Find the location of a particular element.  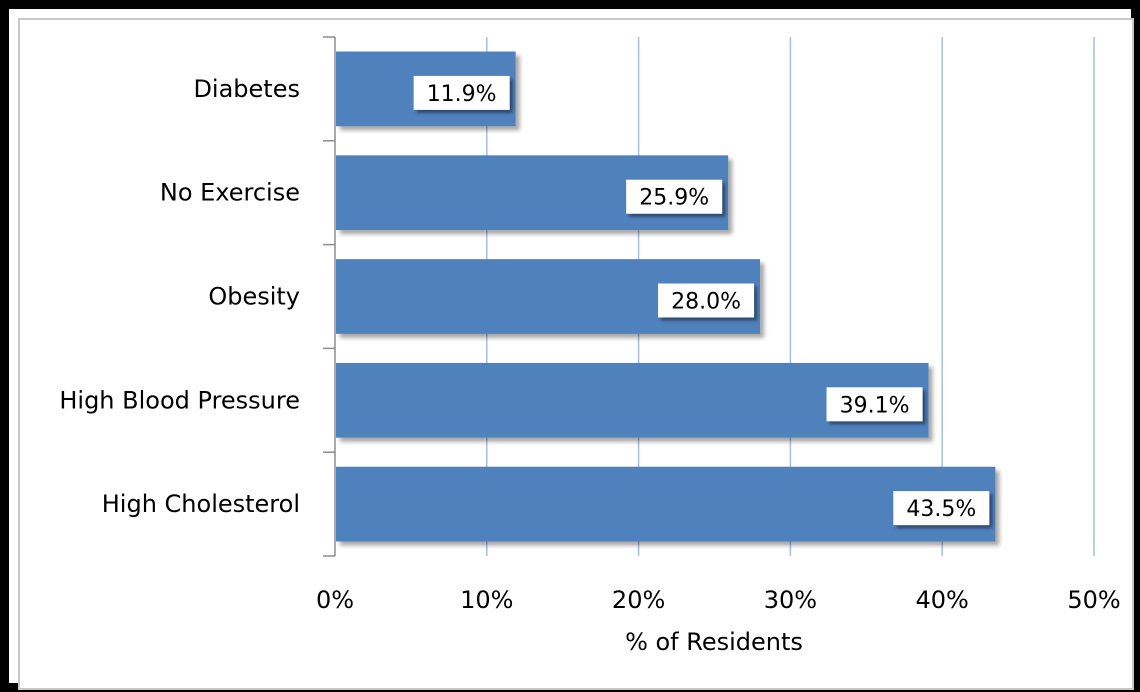

data-label: 39.1% is located at coordinates (874, 404).